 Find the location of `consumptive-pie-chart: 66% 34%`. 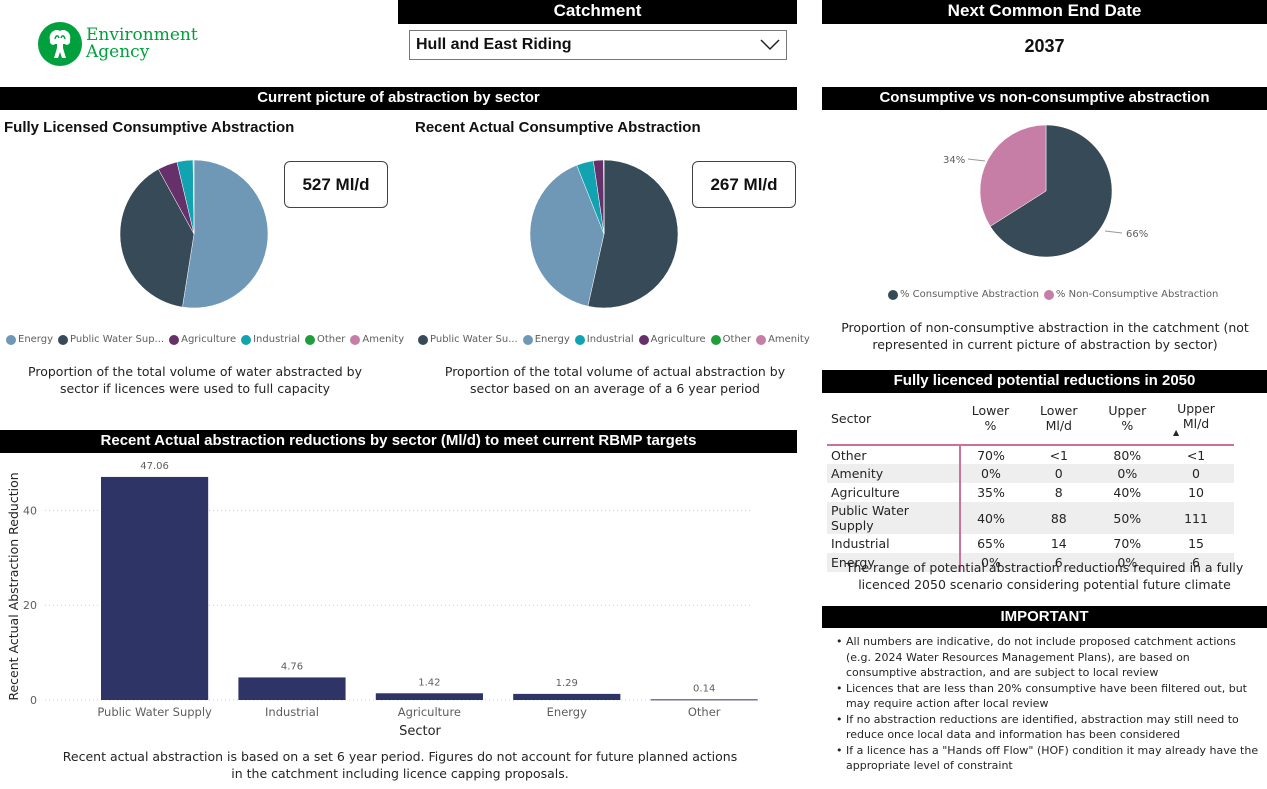

consumptive-pie-chart: 66% 34% is located at coordinates (1045, 191).